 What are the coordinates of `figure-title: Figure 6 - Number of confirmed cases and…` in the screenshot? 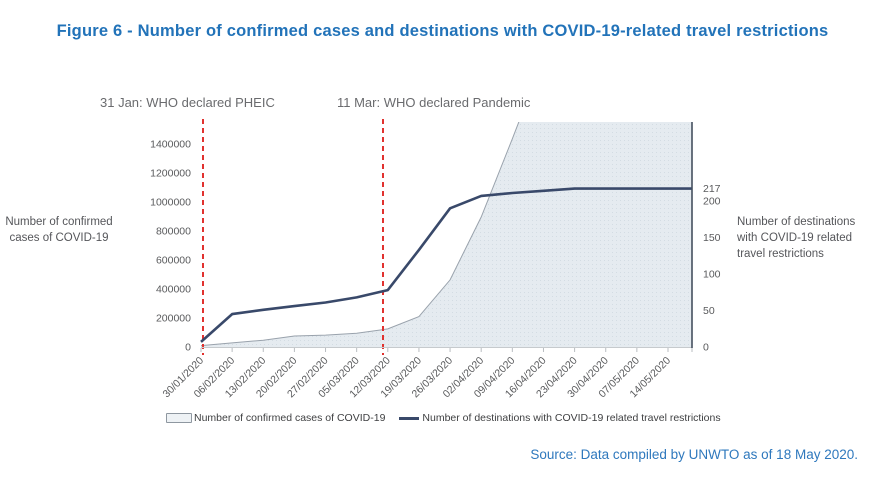 It's located at (442, 31).